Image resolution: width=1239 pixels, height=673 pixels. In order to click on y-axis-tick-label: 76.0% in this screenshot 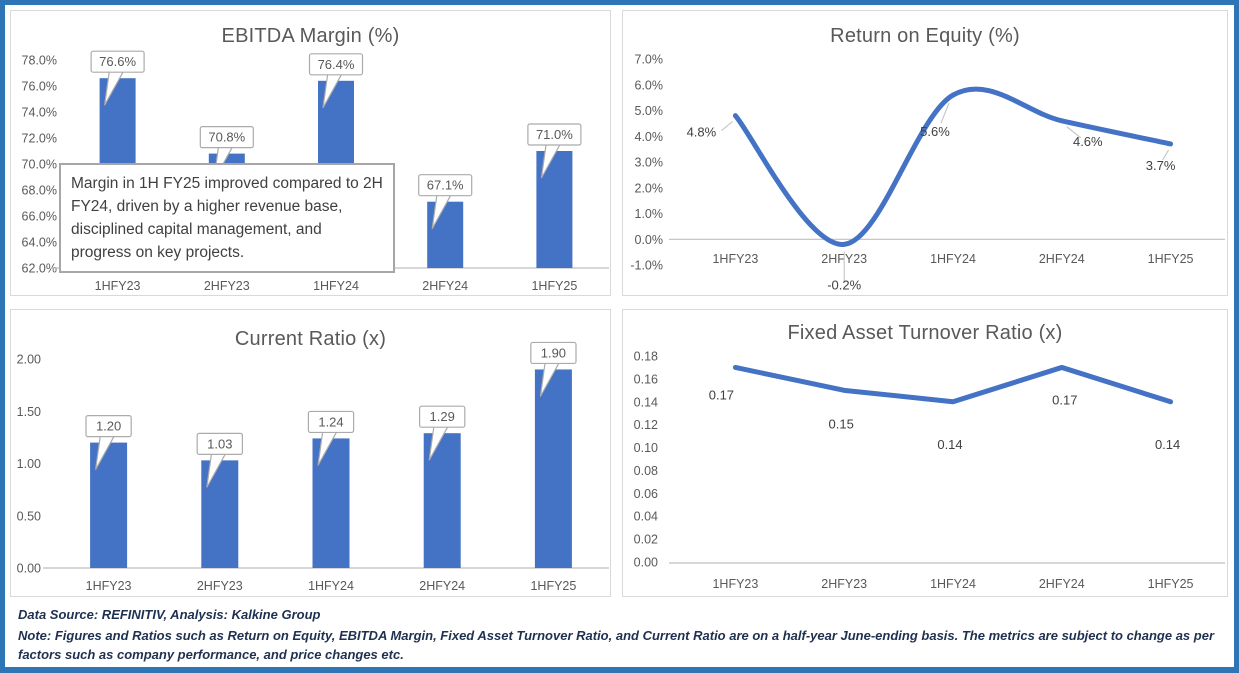, I will do `click(39, 87)`.